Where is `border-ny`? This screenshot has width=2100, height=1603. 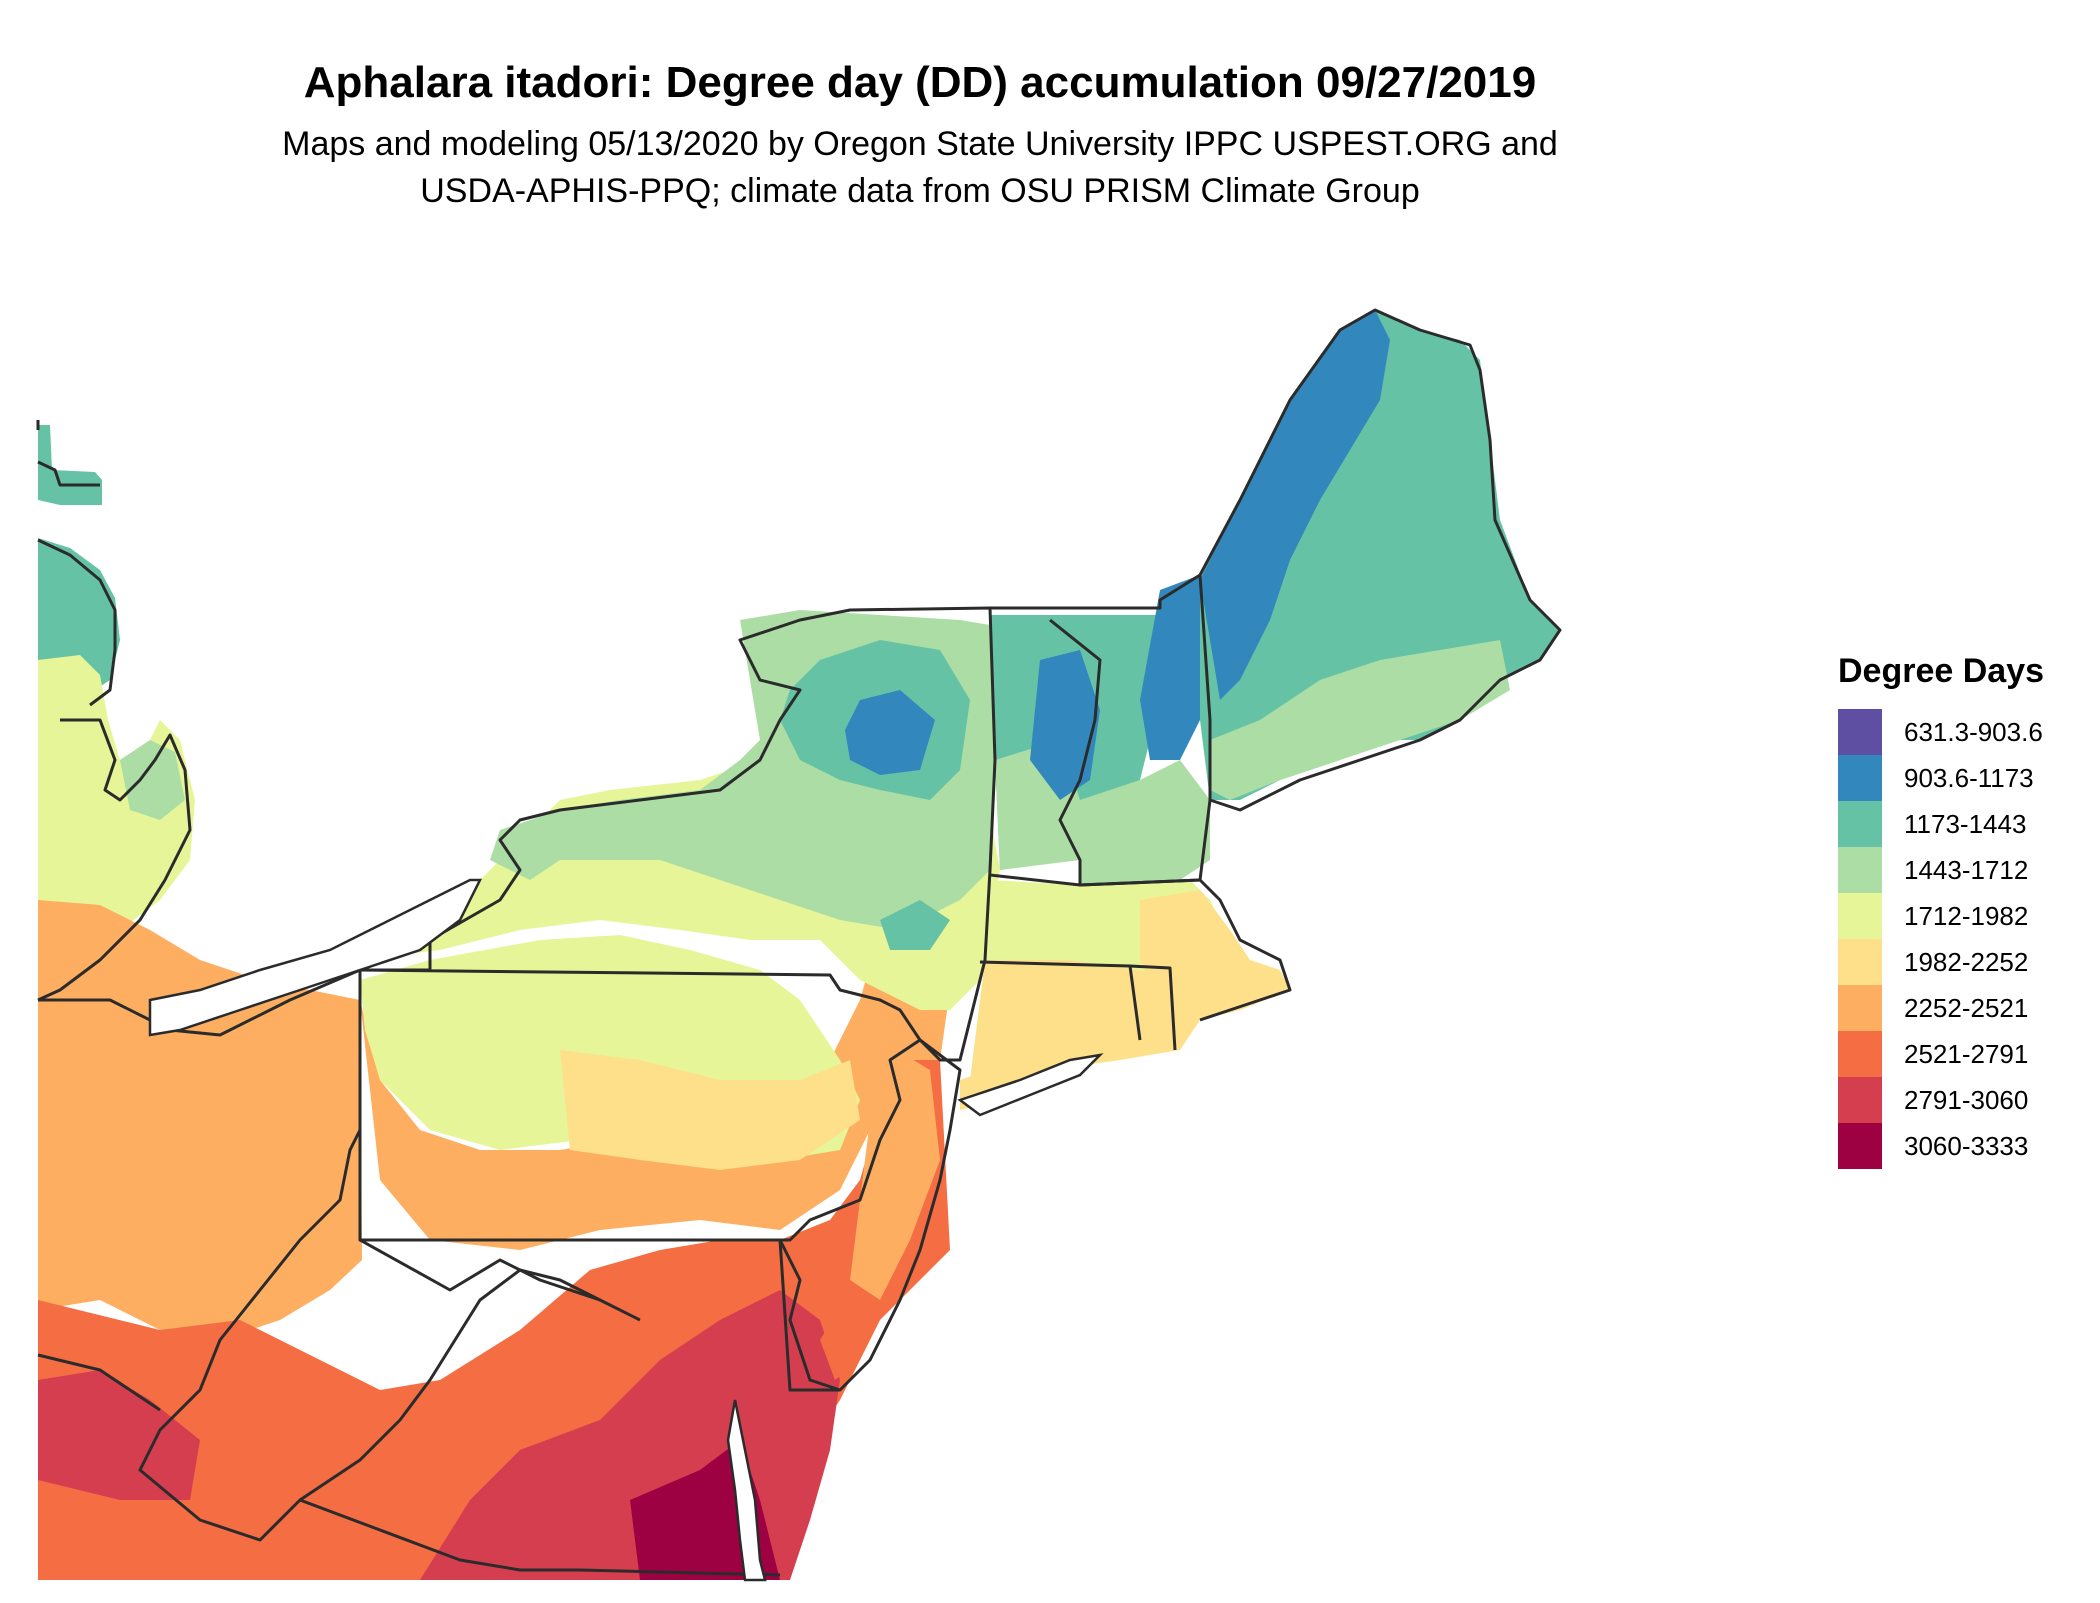 border-ny is located at coordinates (677, 834).